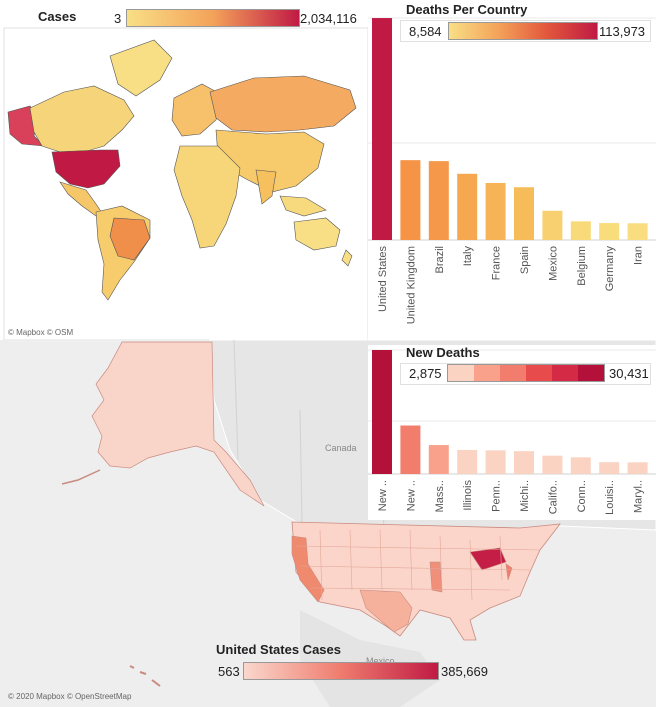 Image resolution: width=656 pixels, height=707 pixels. What do you see at coordinates (495, 211) in the screenshot?
I see `bar-france` at bounding box center [495, 211].